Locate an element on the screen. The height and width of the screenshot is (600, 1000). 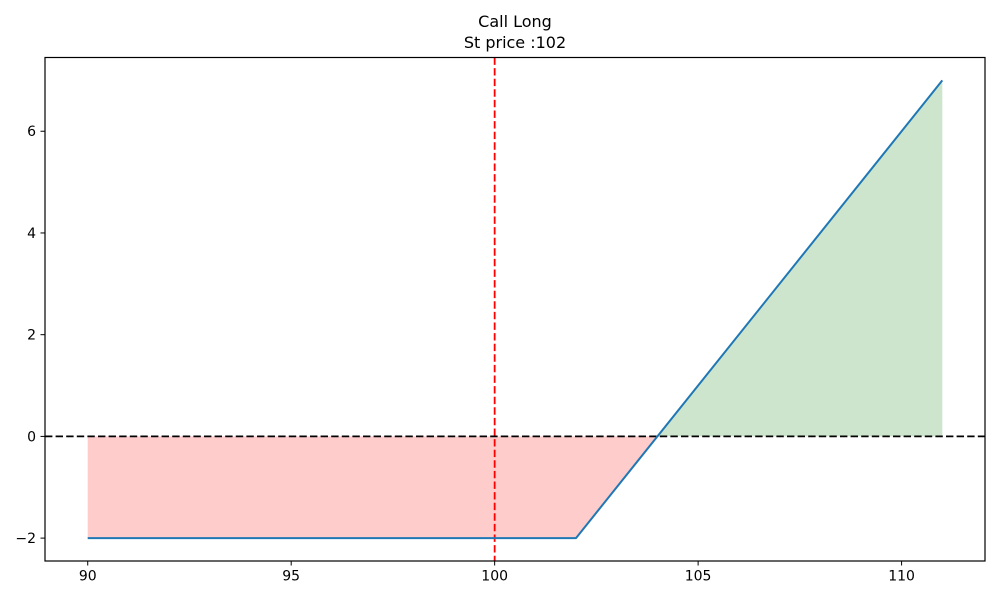
y-tick-label: −2 is located at coordinates (25, 539).